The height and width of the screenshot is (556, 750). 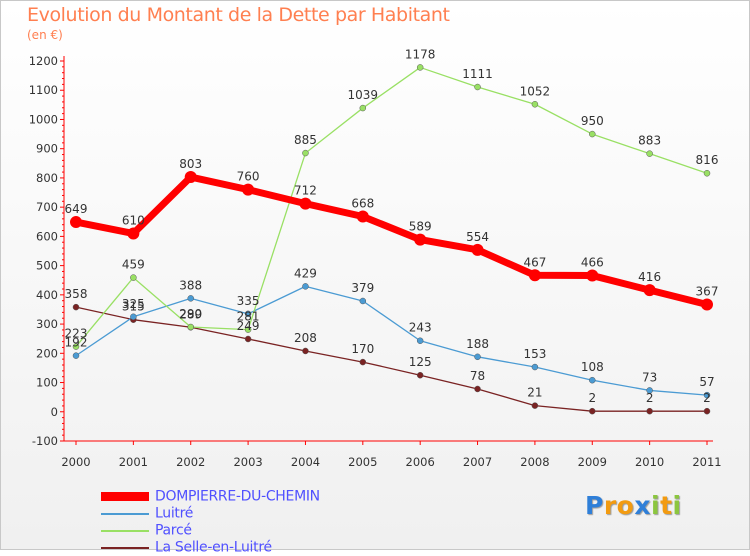 I want to click on data-label: 208, so click(x=305, y=338).